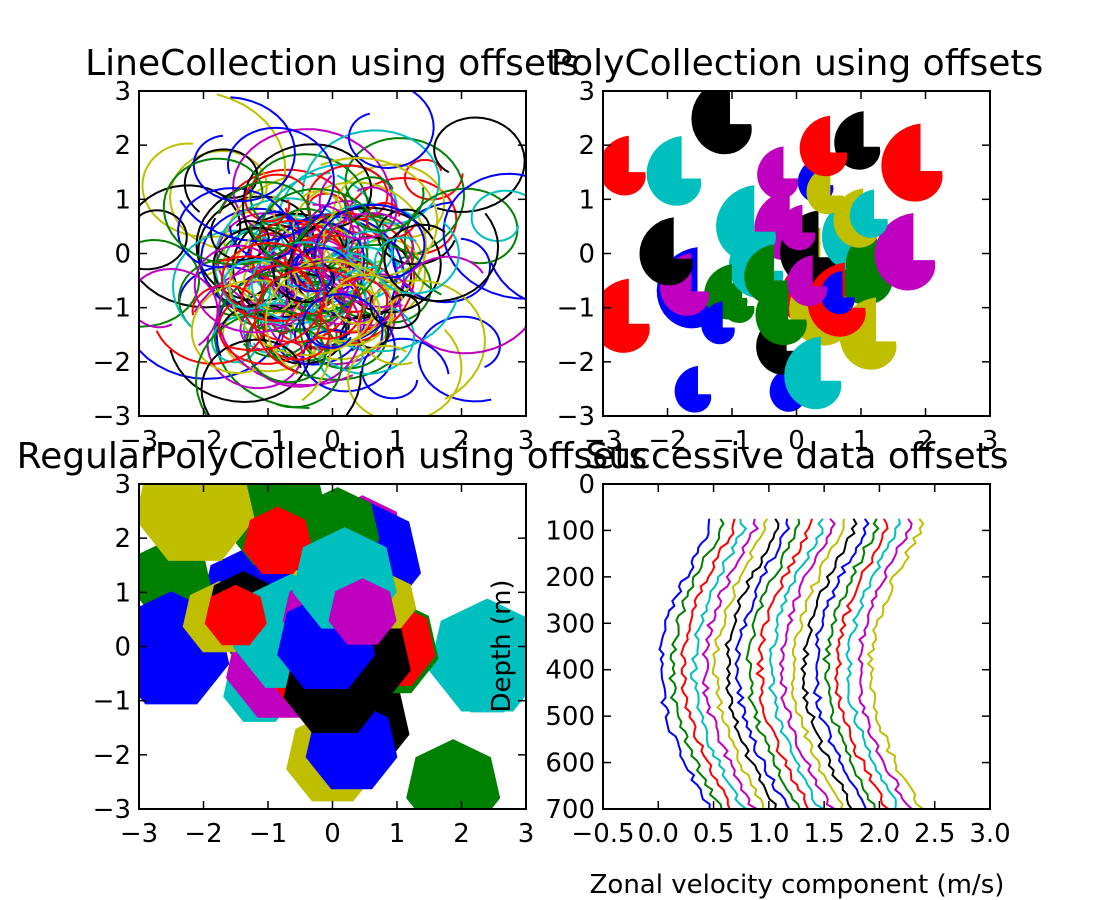  I want to click on x-tick-label: 0, so click(796, 441).